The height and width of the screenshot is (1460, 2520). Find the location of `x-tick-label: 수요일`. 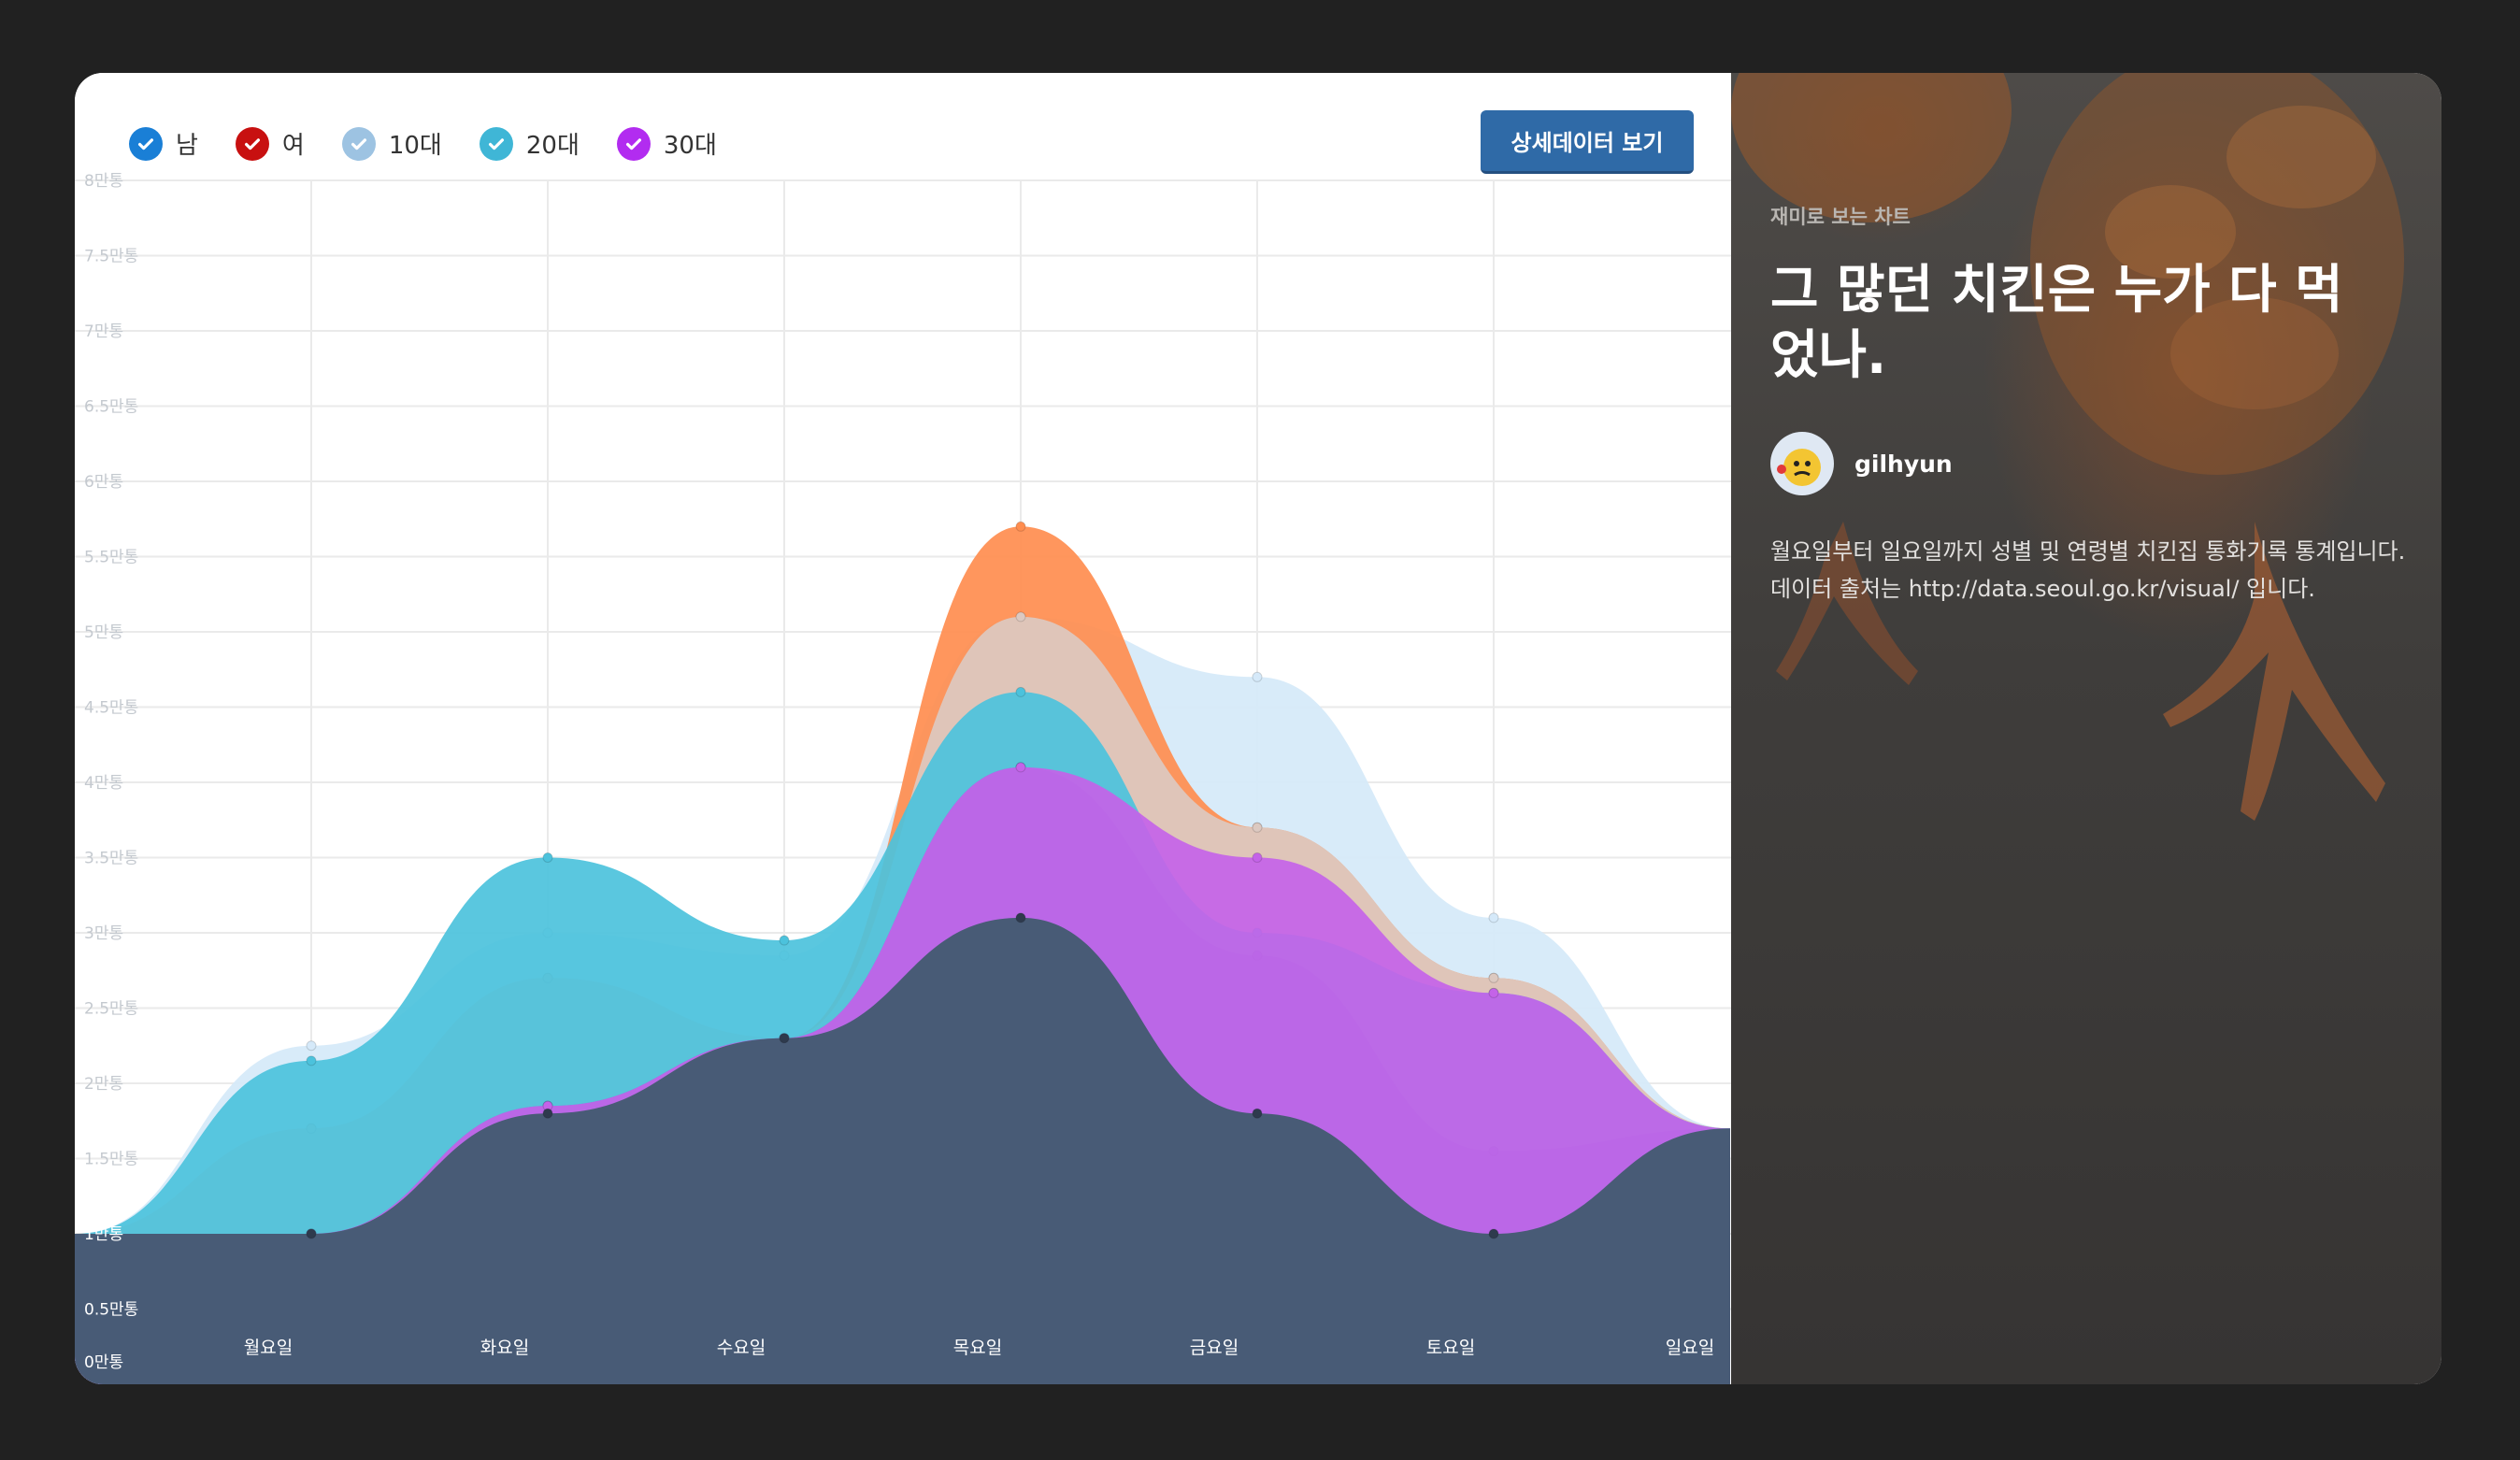

x-tick-label: 수요일 is located at coordinates (741, 1348).